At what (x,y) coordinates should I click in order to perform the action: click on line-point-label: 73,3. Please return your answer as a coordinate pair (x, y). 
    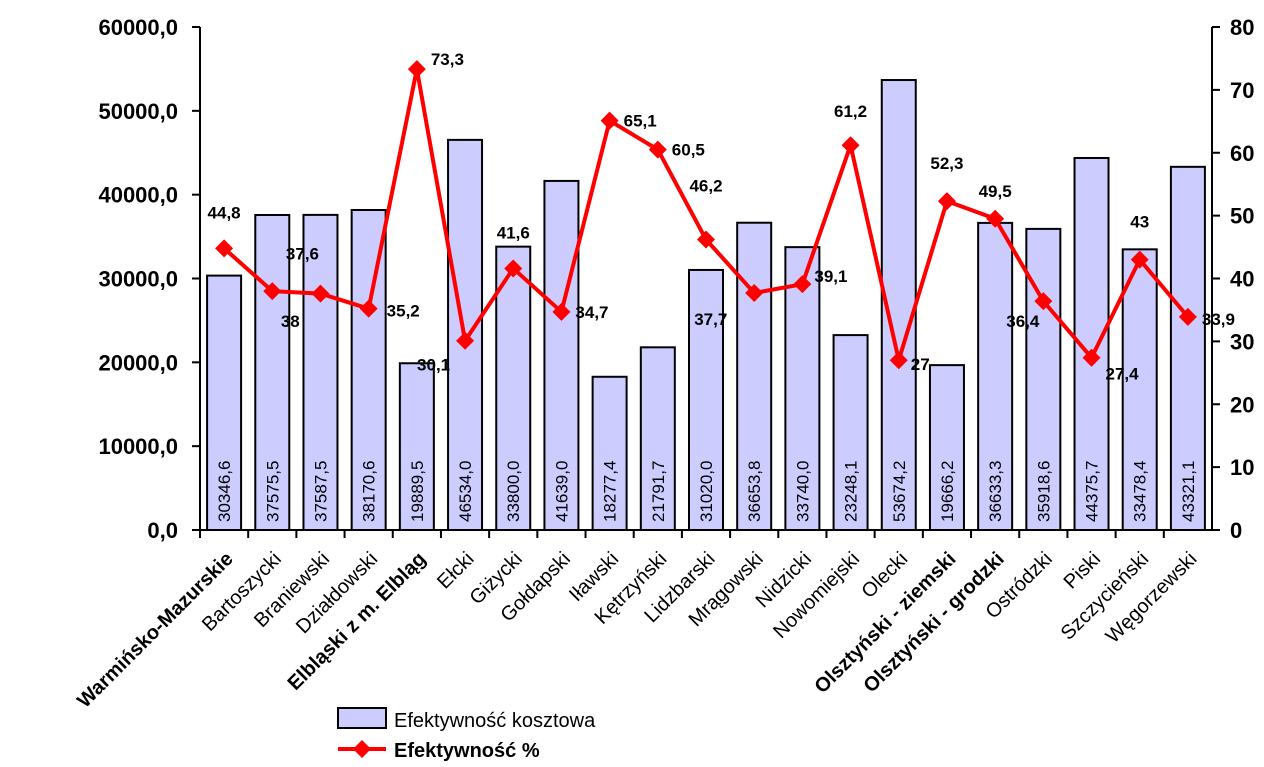
    Looking at the image, I should click on (447, 59).